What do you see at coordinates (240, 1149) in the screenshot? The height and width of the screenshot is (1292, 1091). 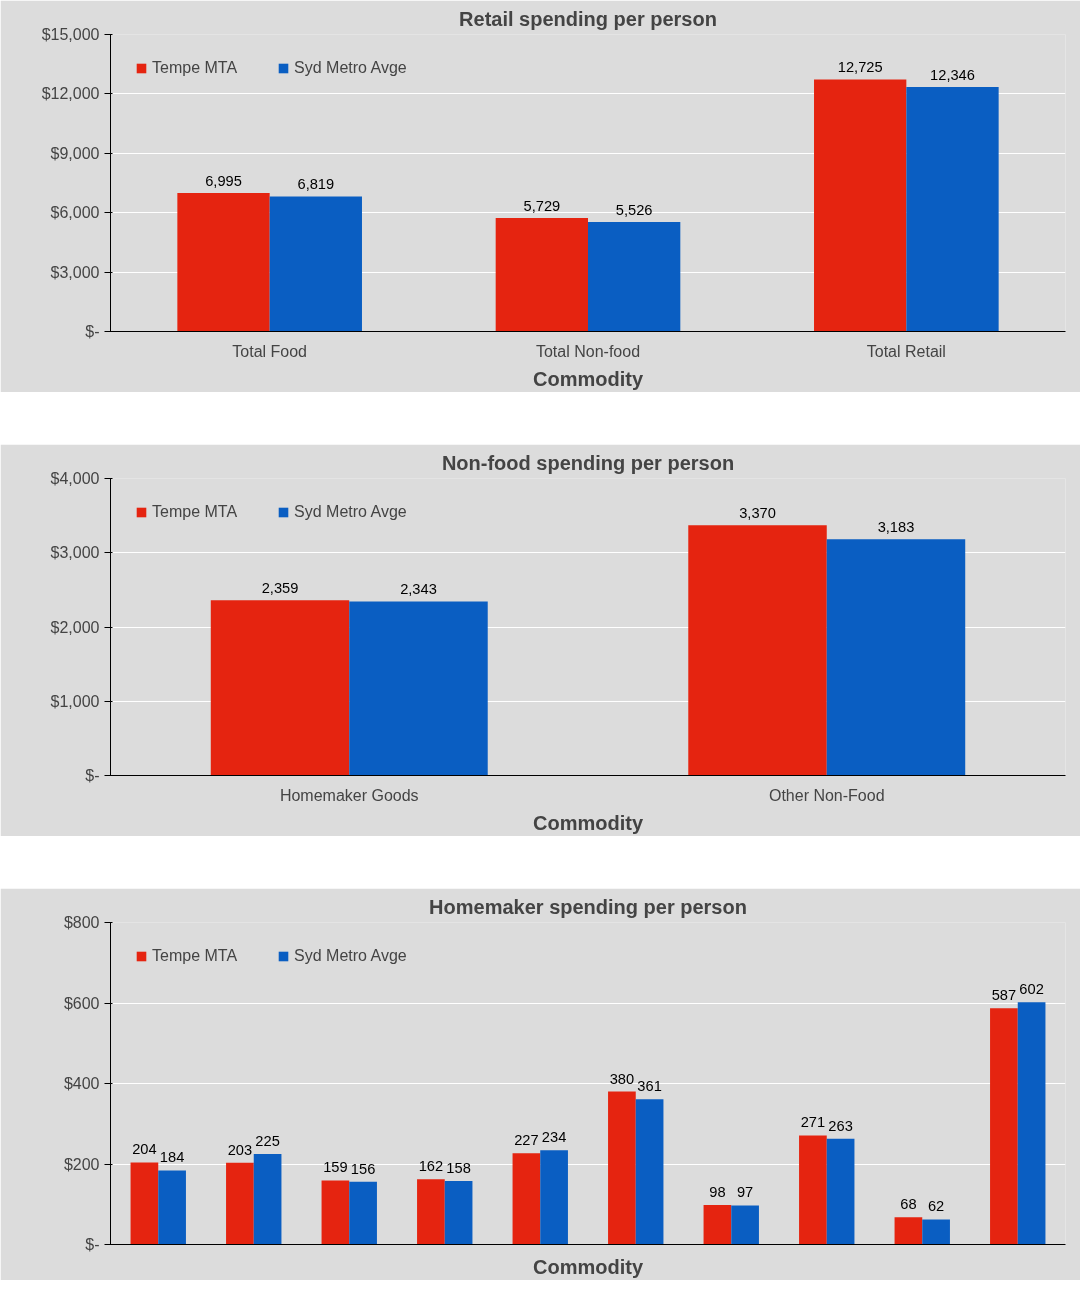 I see `data-label: 203` at bounding box center [240, 1149].